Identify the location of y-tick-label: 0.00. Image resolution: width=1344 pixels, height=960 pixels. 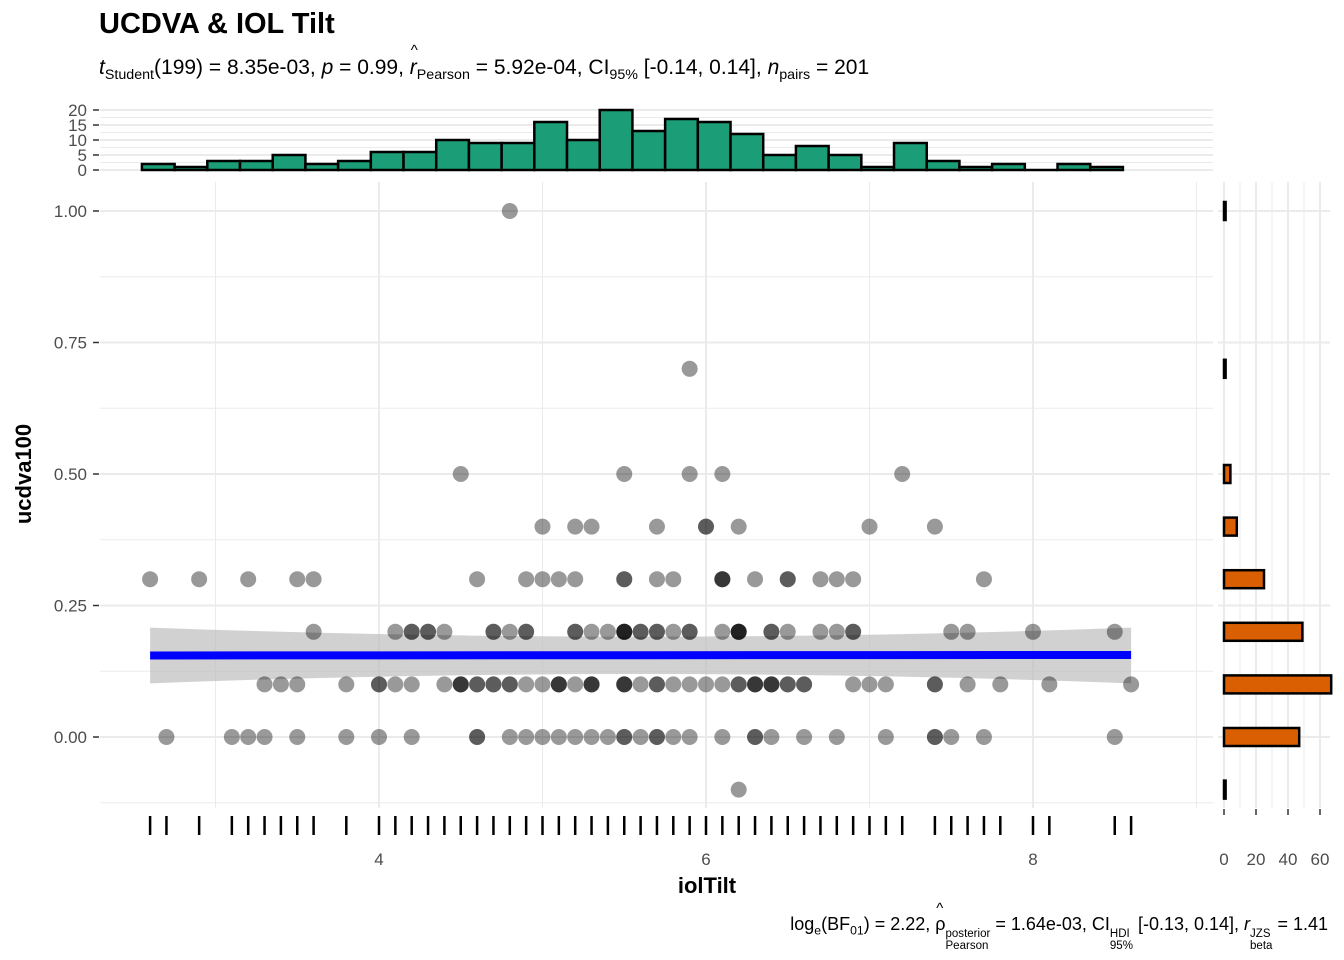
(70, 737).